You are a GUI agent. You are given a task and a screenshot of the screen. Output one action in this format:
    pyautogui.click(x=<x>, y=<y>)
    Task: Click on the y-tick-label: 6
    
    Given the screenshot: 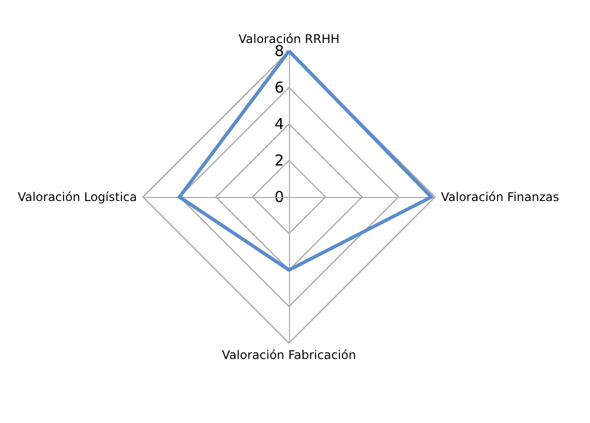 What is the action you would take?
    pyautogui.click(x=279, y=87)
    